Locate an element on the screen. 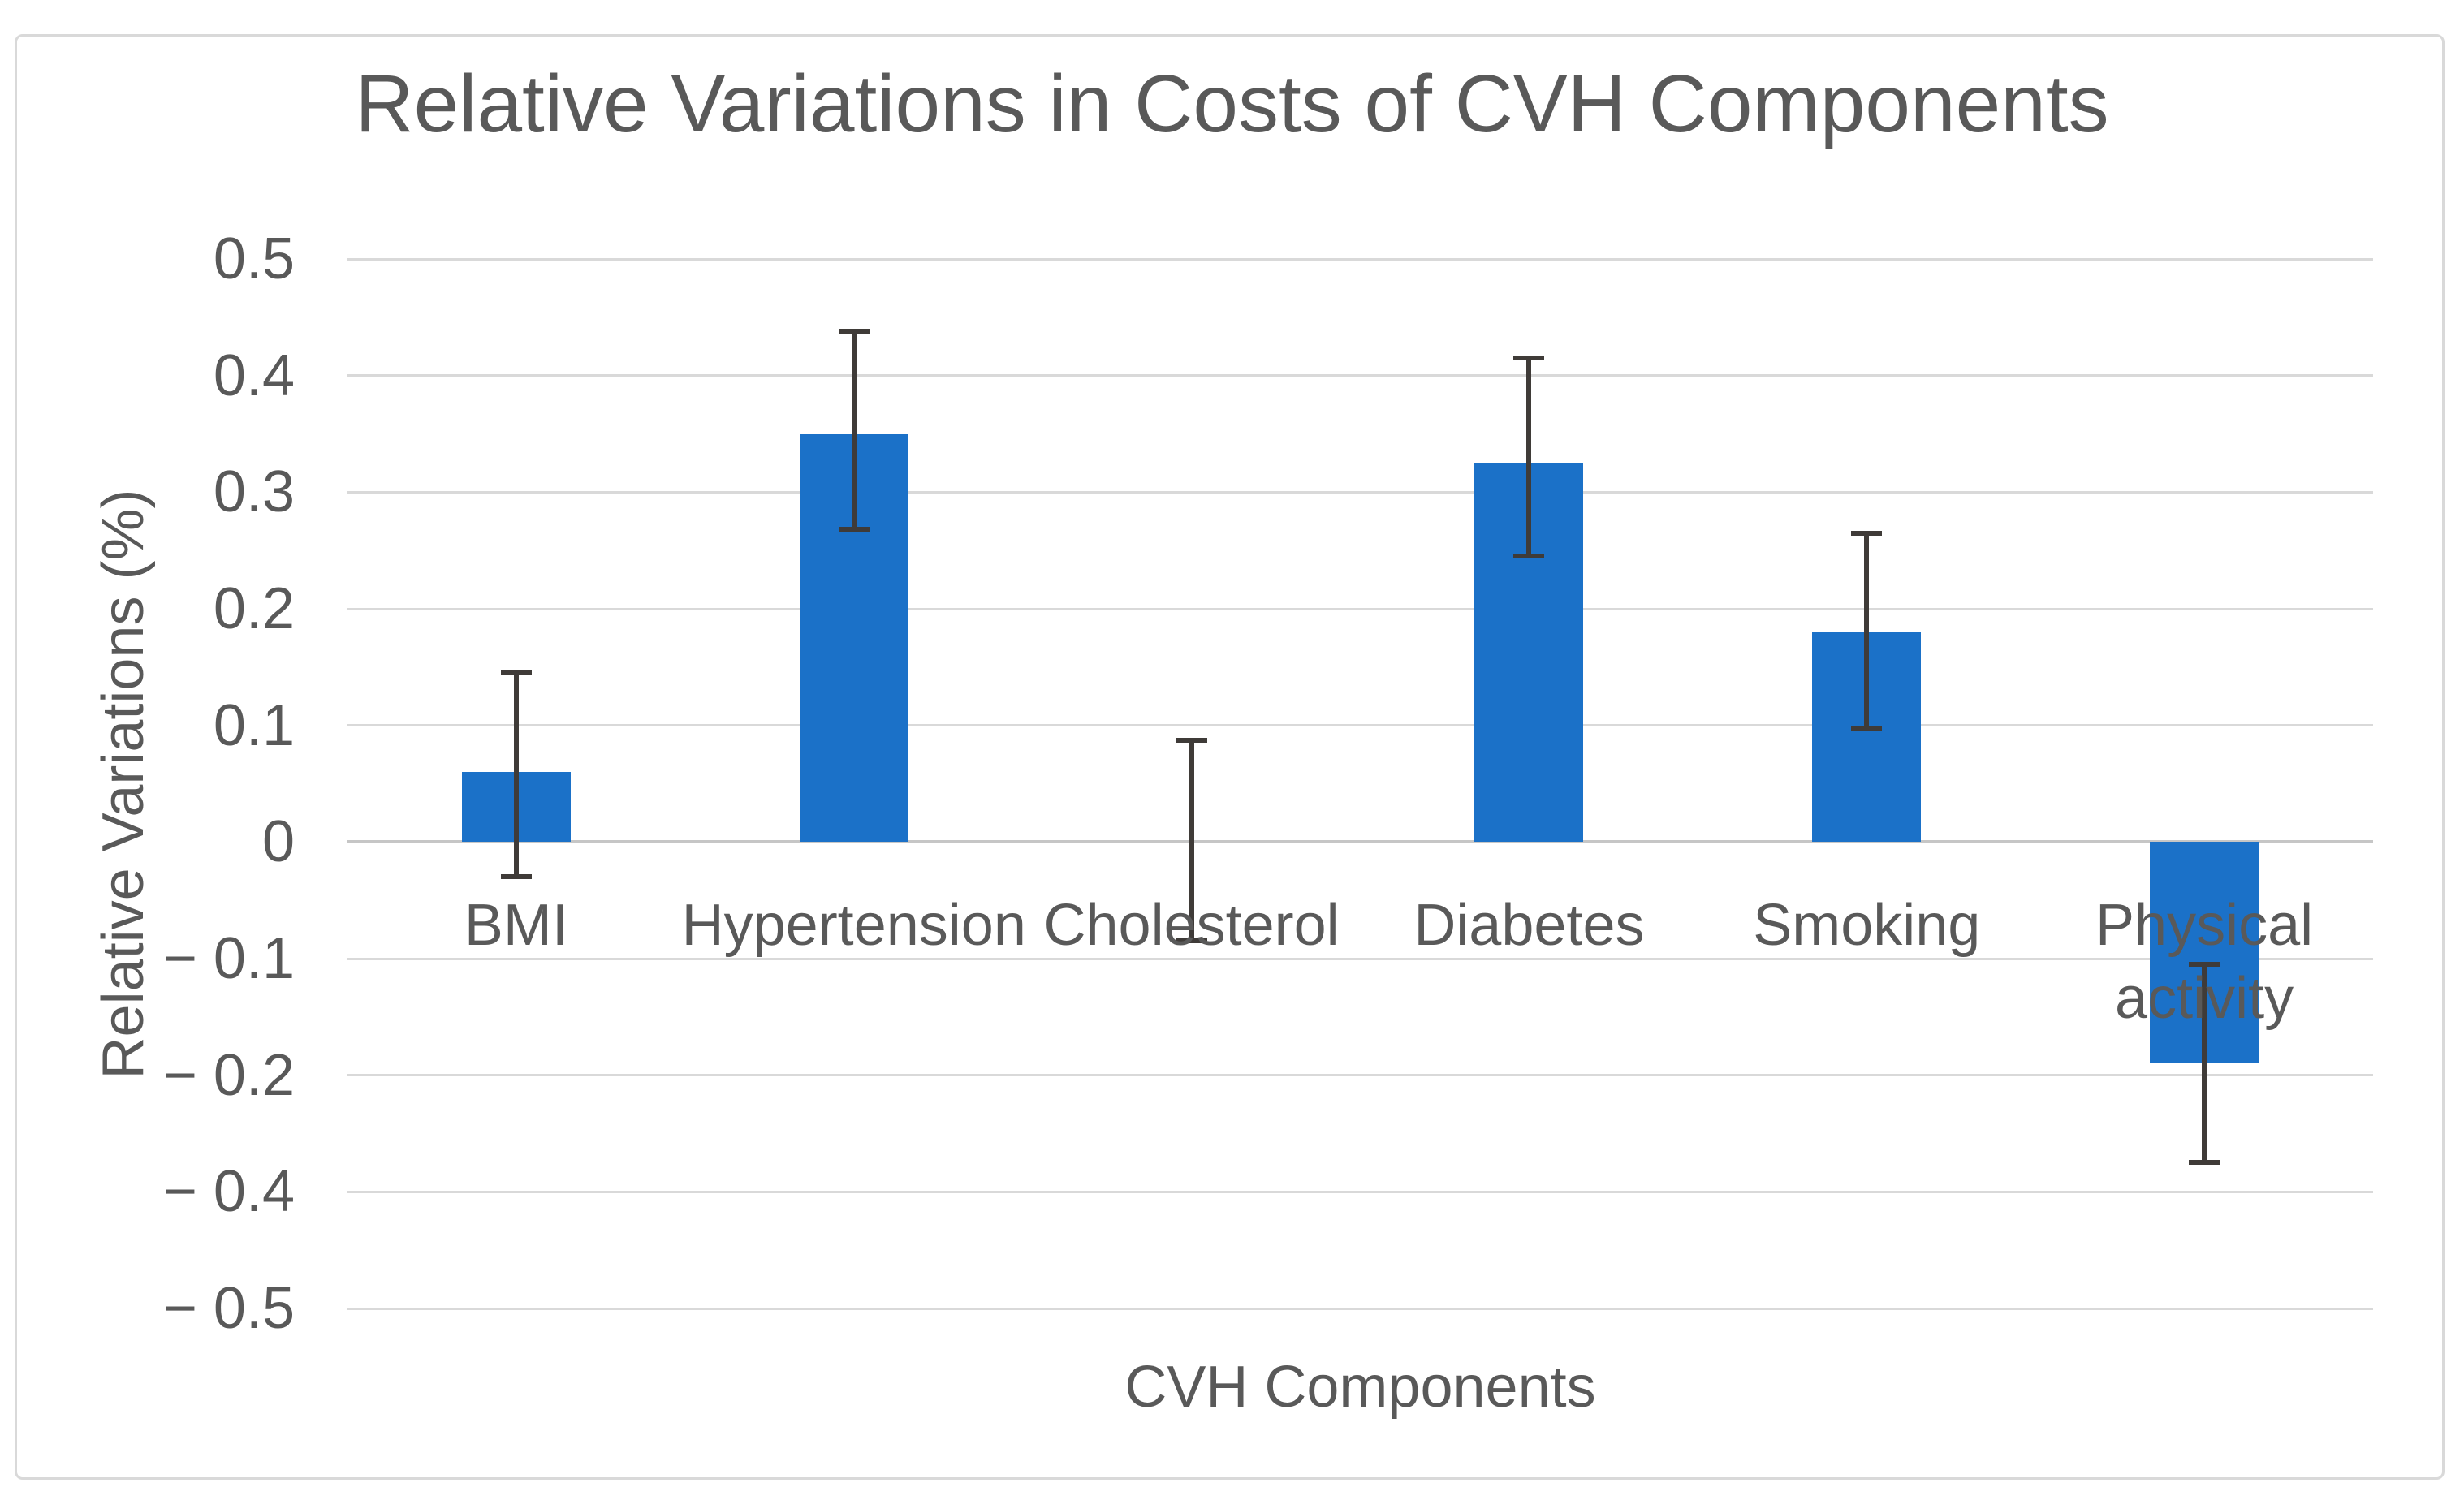 This screenshot has width=2464, height=1500. category-label-smoking: Smoking is located at coordinates (1867, 926).